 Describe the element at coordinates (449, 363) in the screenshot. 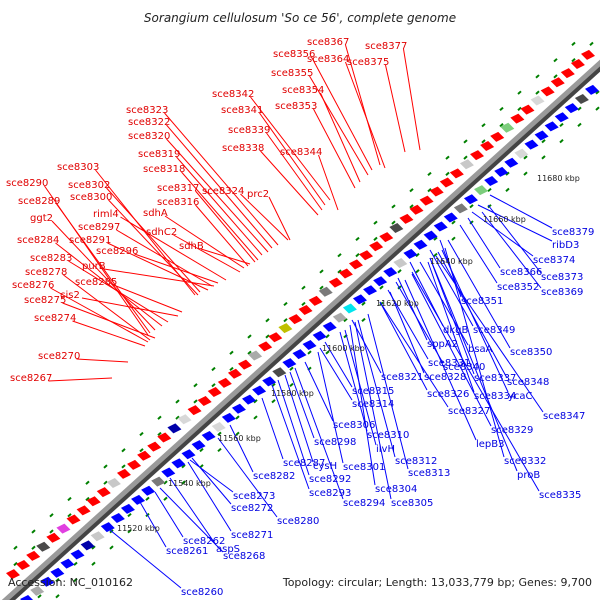

I see `reverse-gene-label: sce8331` at that location.